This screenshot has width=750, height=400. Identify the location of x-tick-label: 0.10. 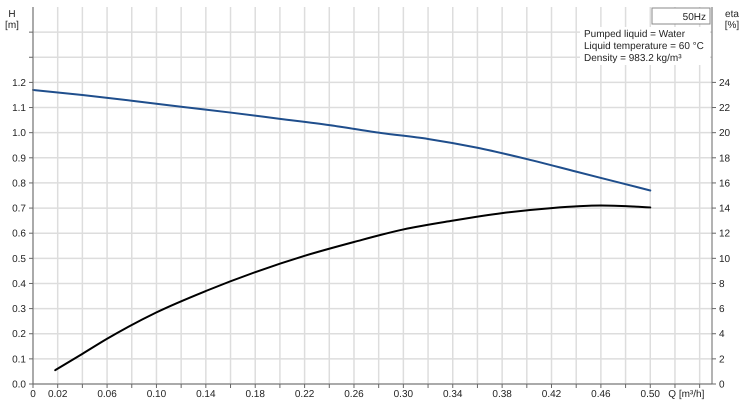
(156, 394).